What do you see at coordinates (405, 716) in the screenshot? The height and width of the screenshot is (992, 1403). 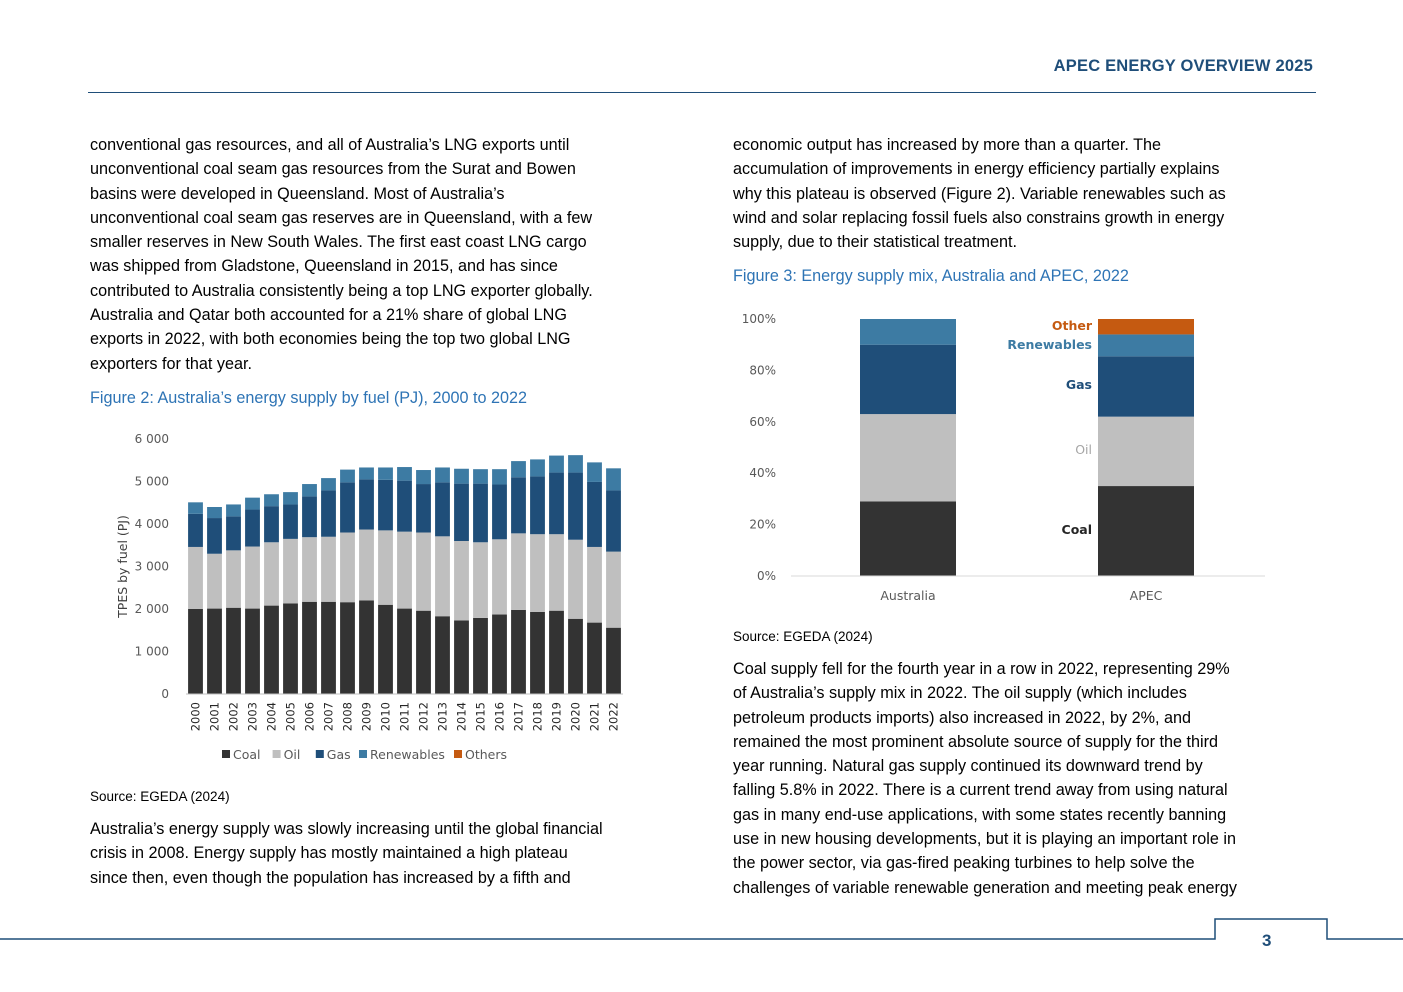 I see `x-tick-label: 2011` at bounding box center [405, 716].